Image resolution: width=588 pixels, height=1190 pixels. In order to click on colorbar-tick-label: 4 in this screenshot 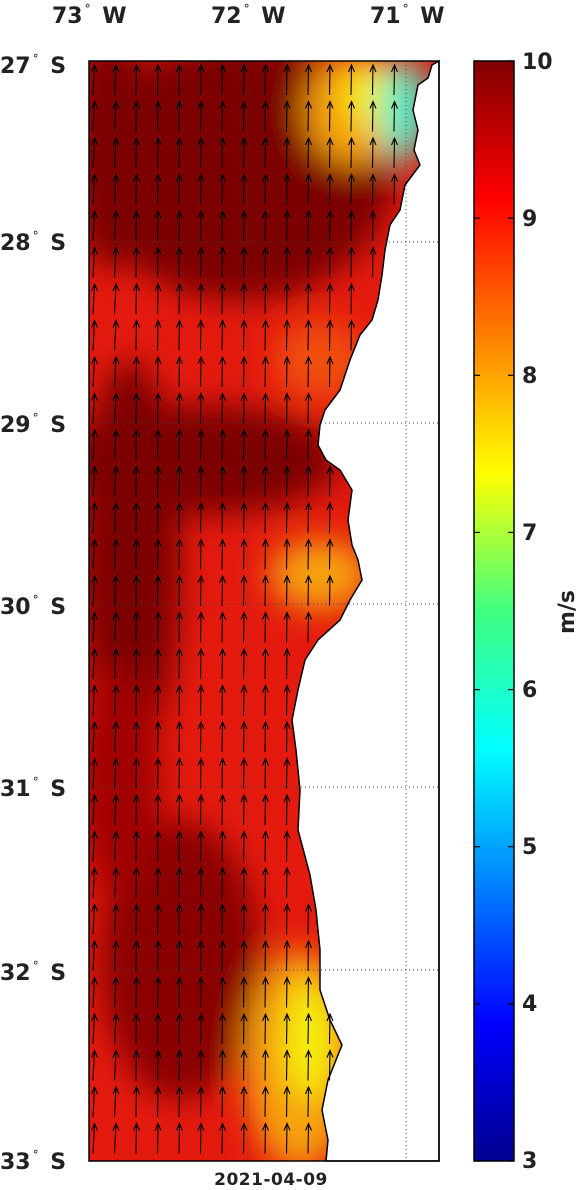, I will do `click(530, 1004)`.